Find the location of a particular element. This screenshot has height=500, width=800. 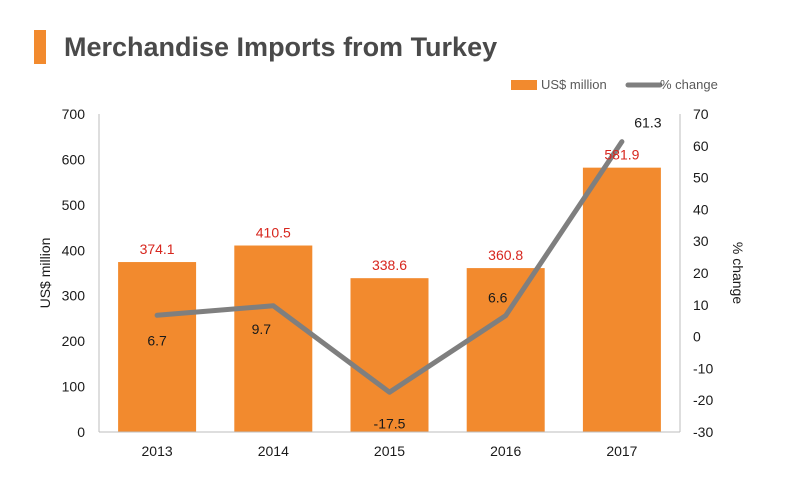

bar-data-label: 410.5 is located at coordinates (273, 233).